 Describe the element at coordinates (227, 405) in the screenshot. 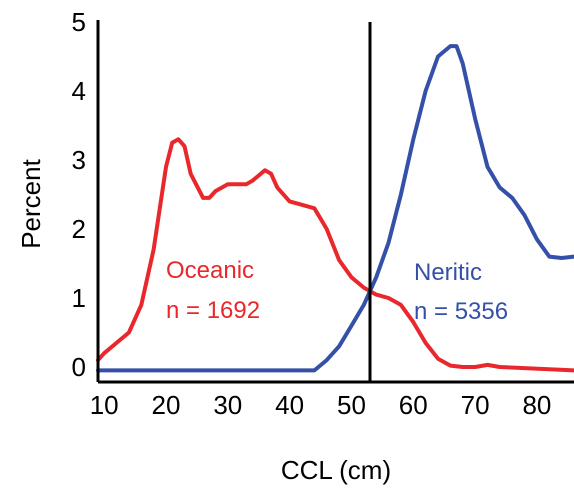

I see `x-tick-label: 30` at that location.